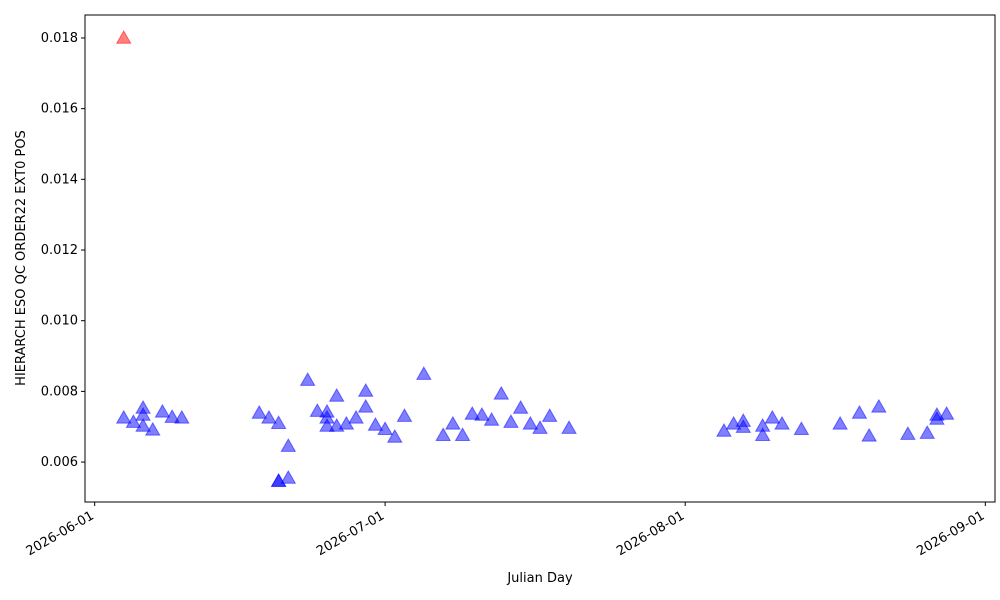  I want to click on y-tick-label: 0.010, so click(59, 321).